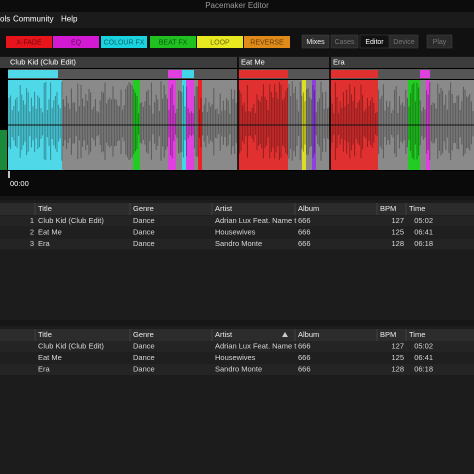 Image resolution: width=474 pixels, height=474 pixels. What do you see at coordinates (237, 62) in the screenshot?
I see `track-header-bar` at bounding box center [237, 62].